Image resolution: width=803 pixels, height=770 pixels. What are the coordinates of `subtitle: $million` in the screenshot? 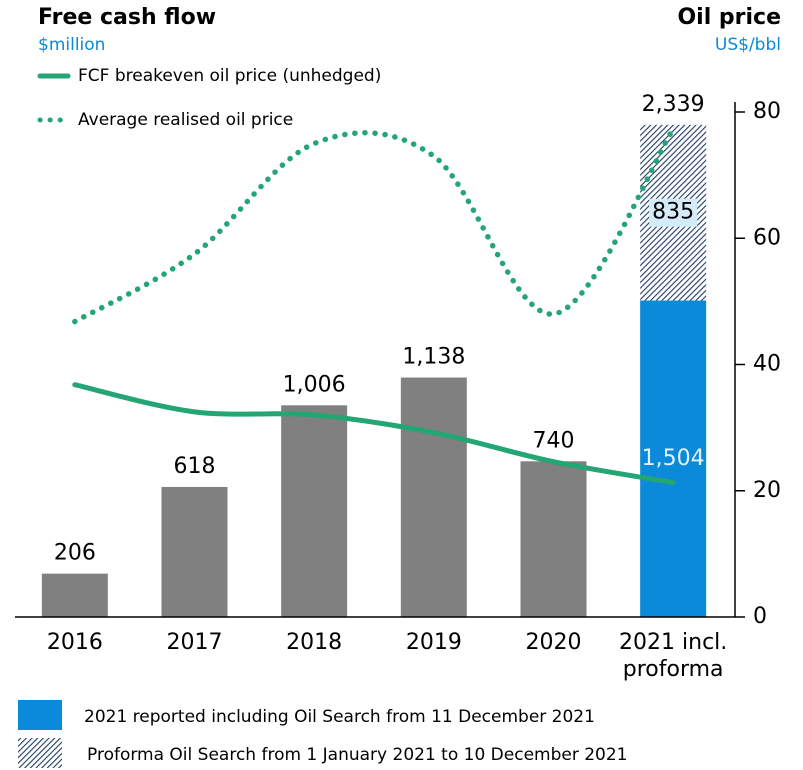 It's located at (71, 45).